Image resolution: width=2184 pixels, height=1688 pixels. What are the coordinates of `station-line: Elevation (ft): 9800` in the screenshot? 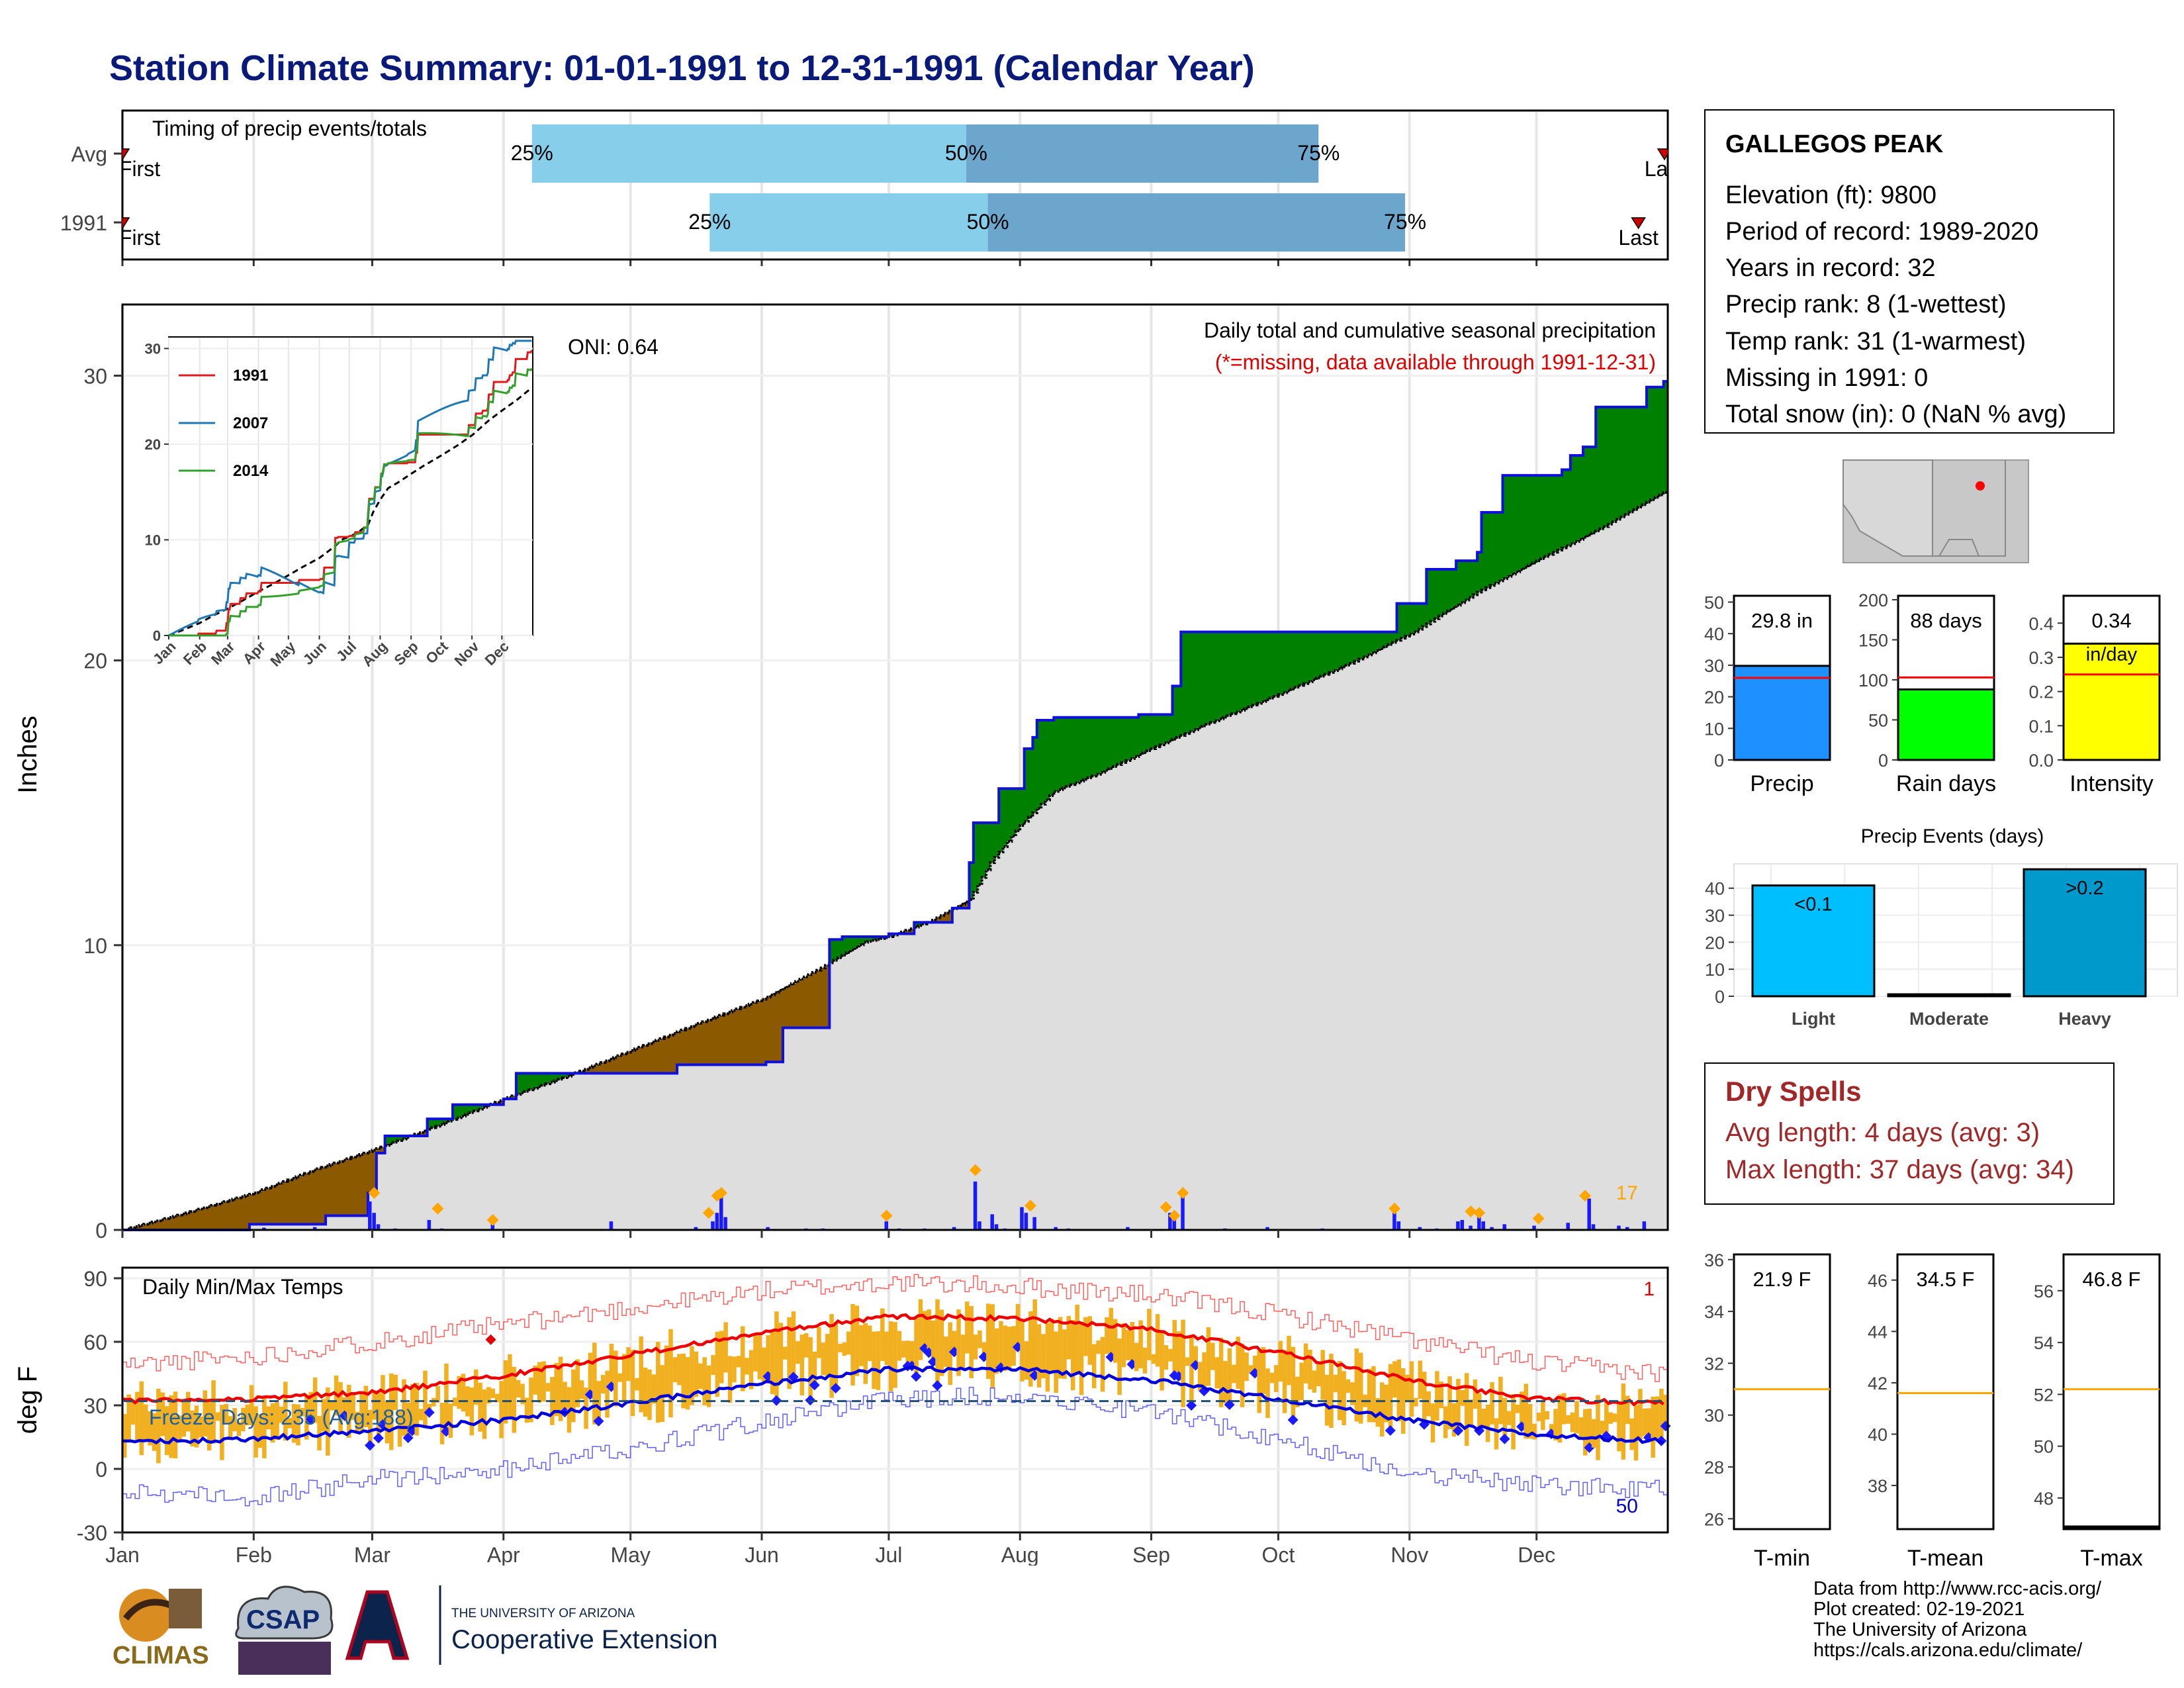 It's located at (1831, 195).